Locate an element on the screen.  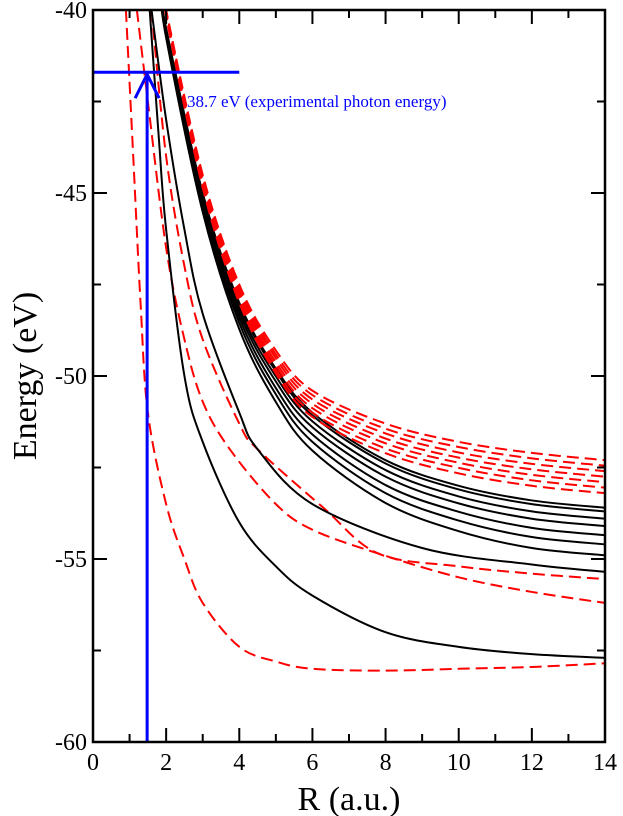
y-tick-label: -50 is located at coordinates (71, 377).